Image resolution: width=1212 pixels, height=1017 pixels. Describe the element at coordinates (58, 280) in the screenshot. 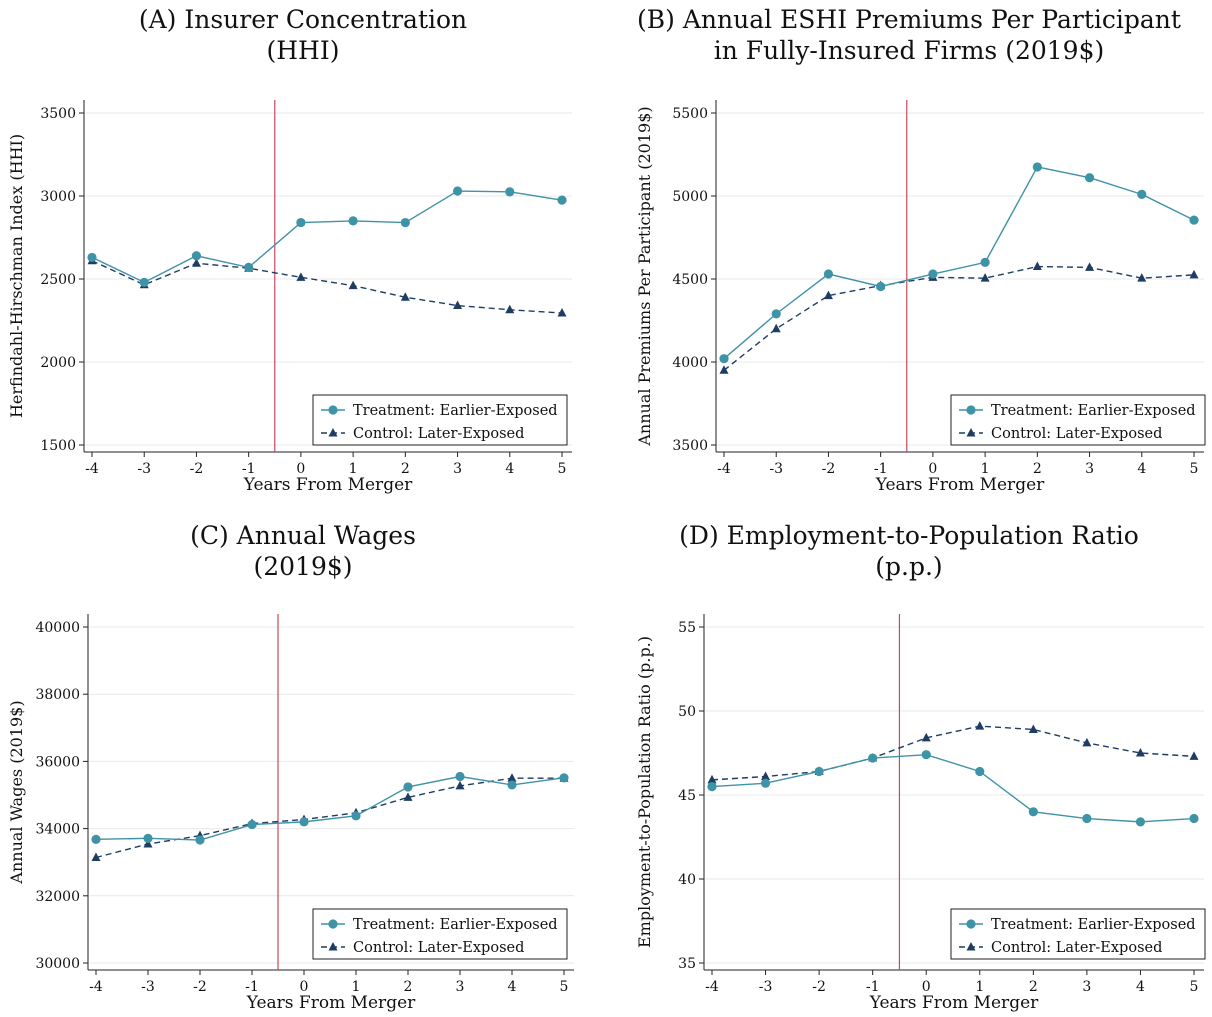

I see `y-tick-label: 2500` at that location.